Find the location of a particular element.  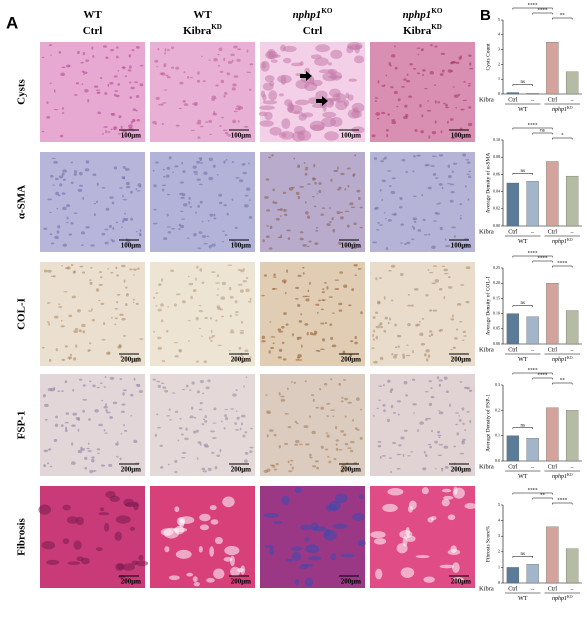

significance-label: **** is located at coordinates (543, 376).